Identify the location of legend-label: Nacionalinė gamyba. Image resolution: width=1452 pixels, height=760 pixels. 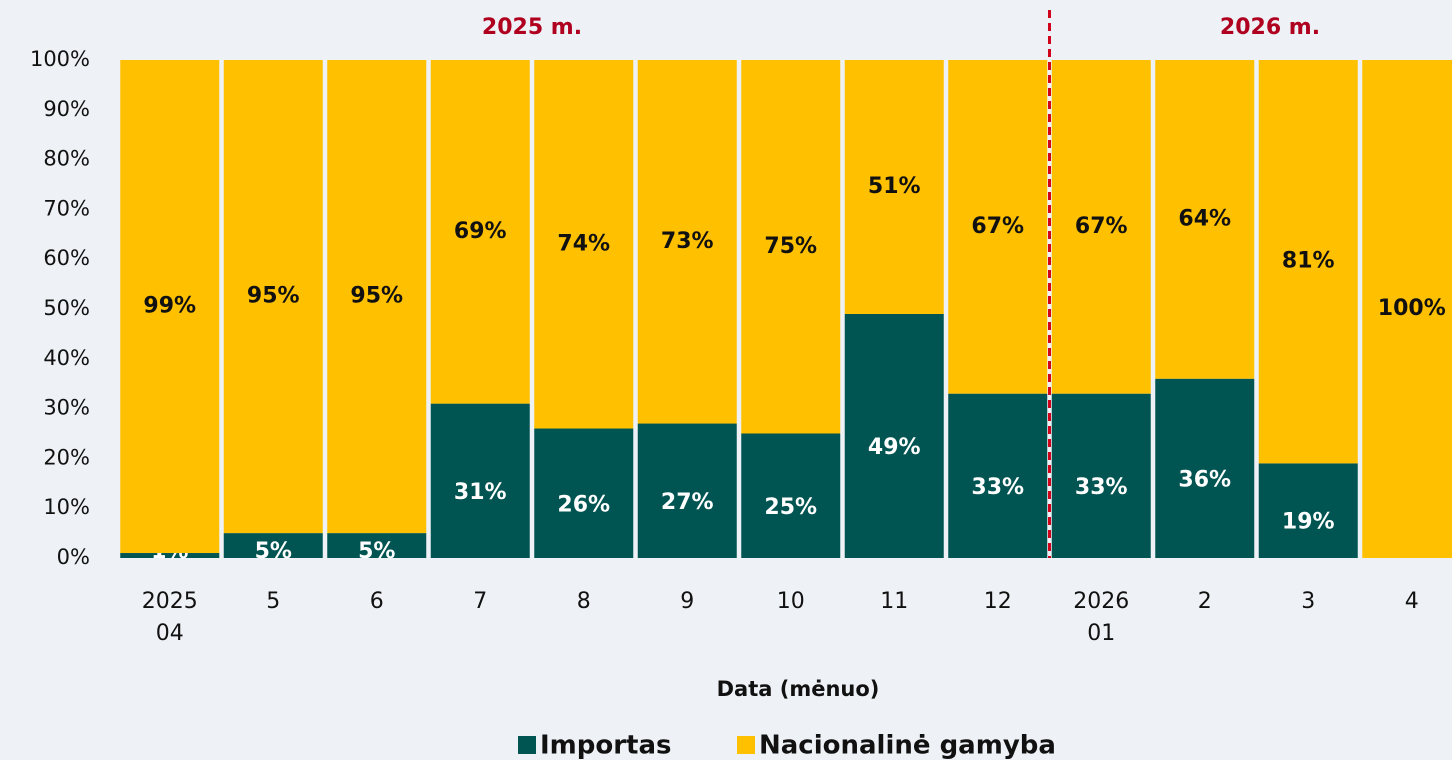
(907, 745).